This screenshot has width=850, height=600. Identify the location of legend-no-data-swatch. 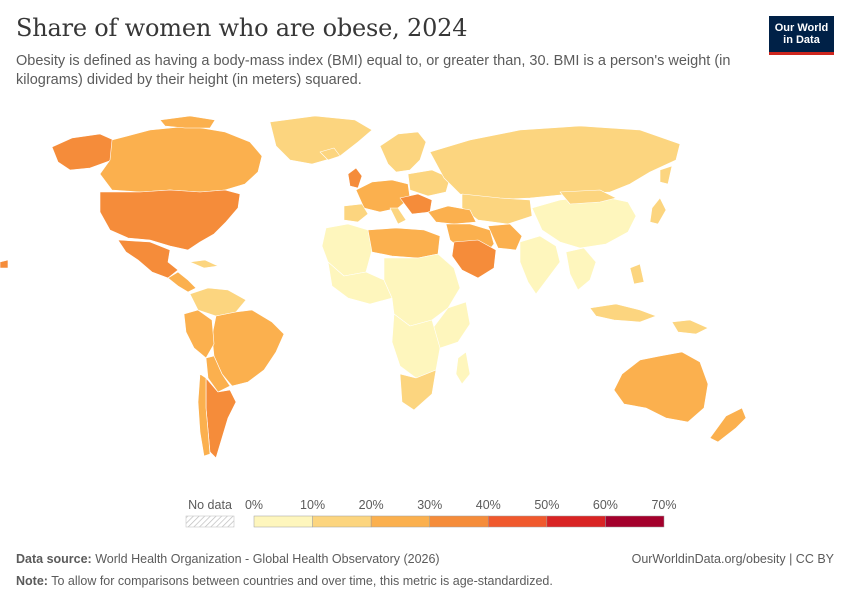
(210, 521).